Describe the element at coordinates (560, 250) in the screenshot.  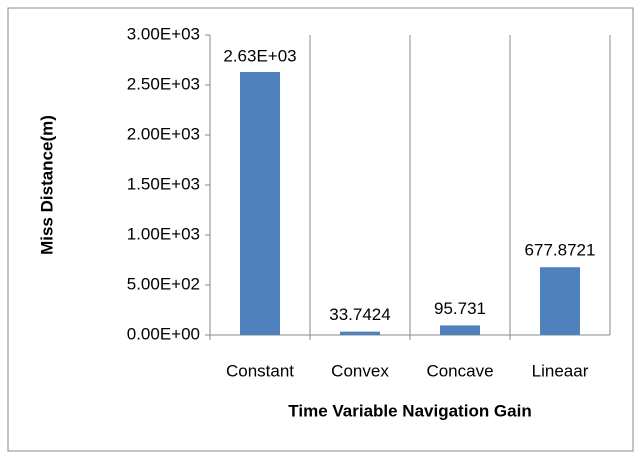
I see `value-label: 677.8721` at that location.